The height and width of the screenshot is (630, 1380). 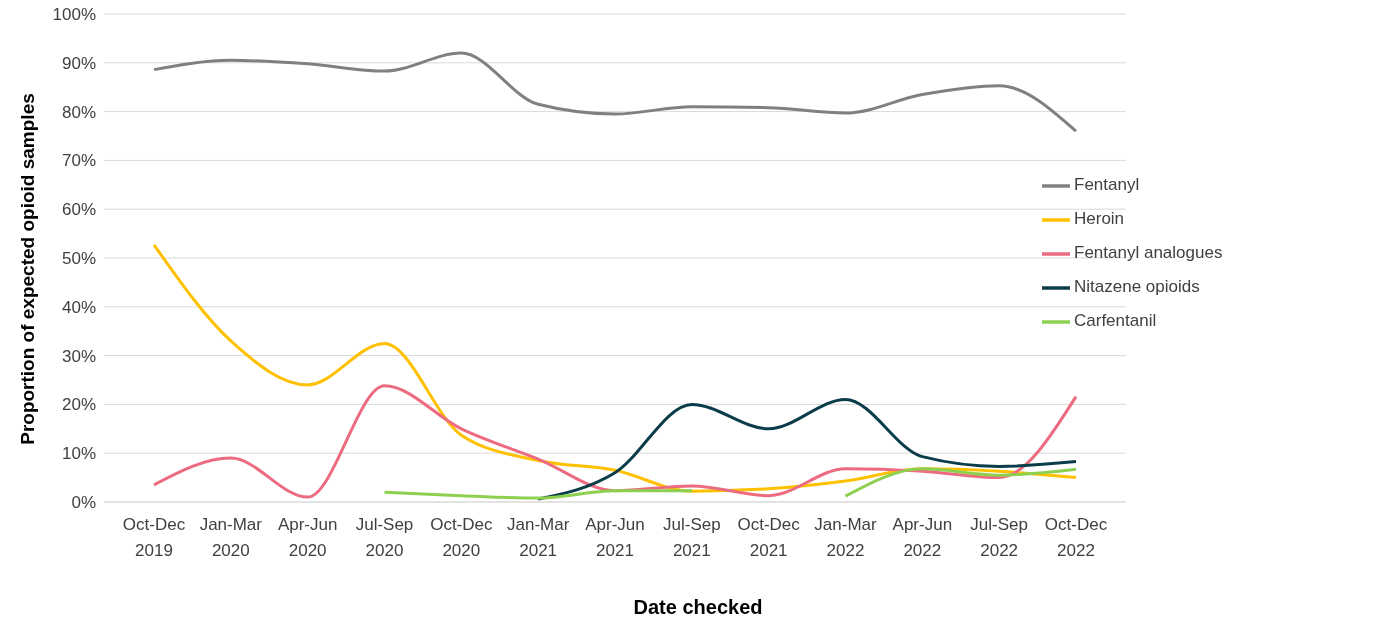 I want to click on legend-label: Fentanyl, so click(x=1107, y=184).